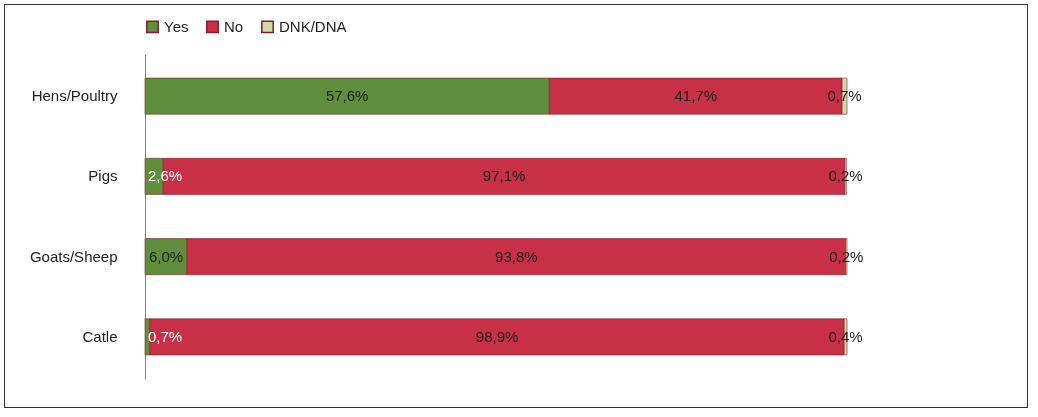  Describe the element at coordinates (100, 336) in the screenshot. I see `y-tick-label: Catle` at that location.